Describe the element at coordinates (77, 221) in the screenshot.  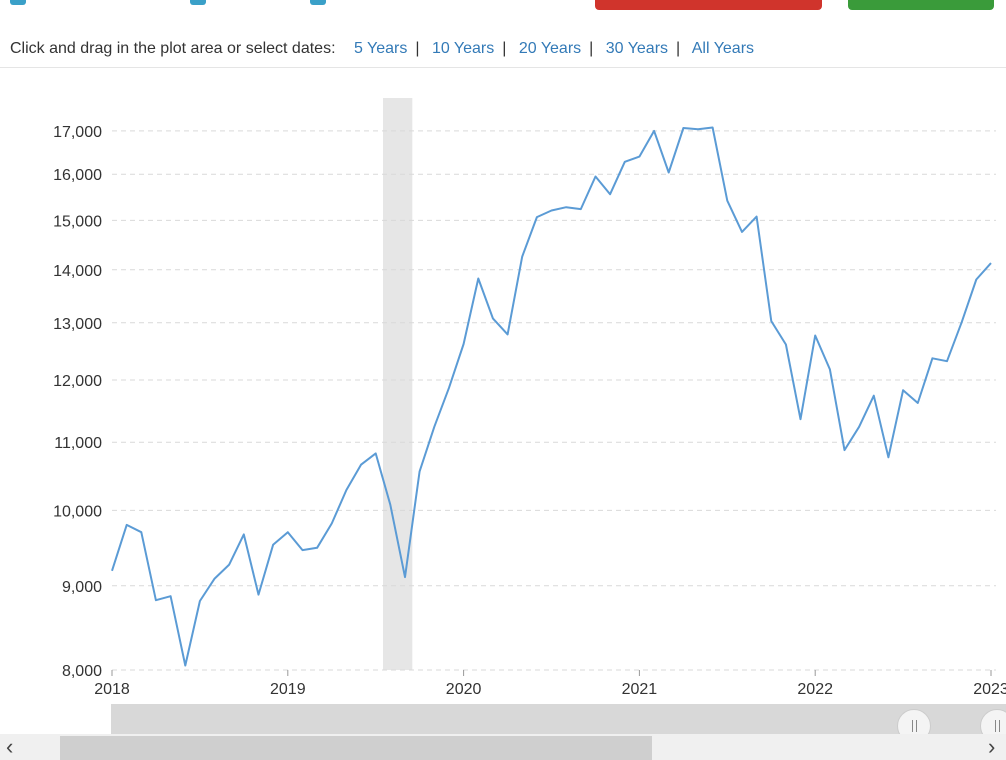
I see `y-tick-label: 15,000` at that location.